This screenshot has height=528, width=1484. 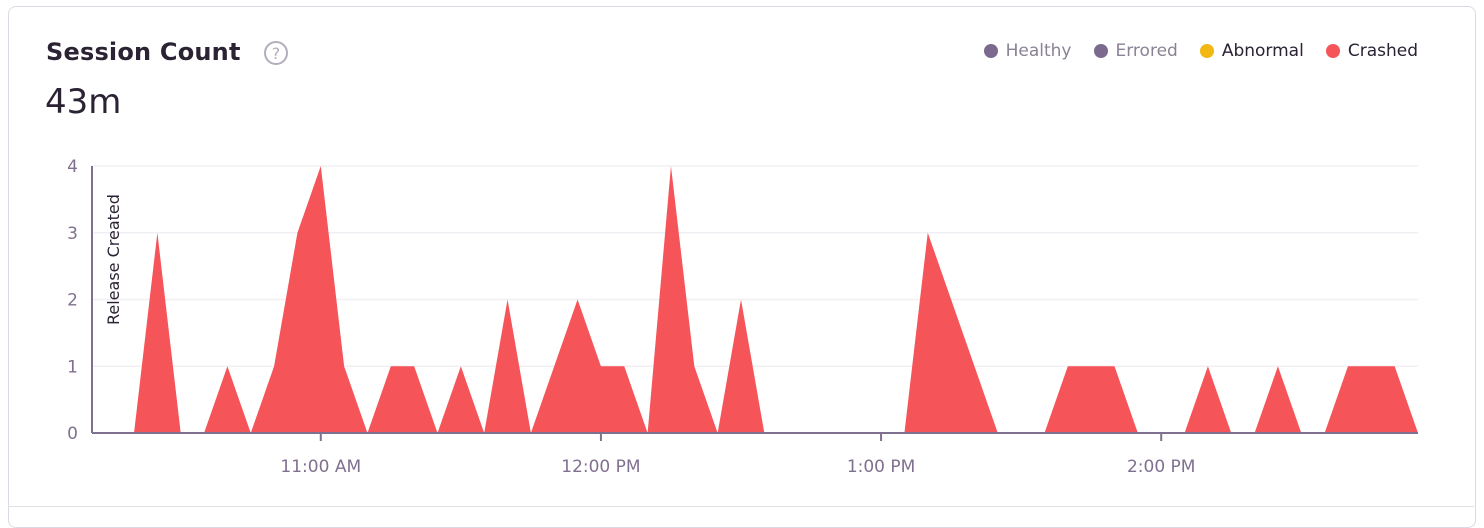 What do you see at coordinates (72, 434) in the screenshot?
I see `y-tick-label: 0` at bounding box center [72, 434].